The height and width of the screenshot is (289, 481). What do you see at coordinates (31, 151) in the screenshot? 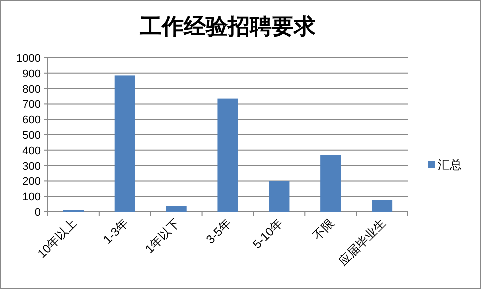
I see `y-tick-label: 400` at bounding box center [31, 151].